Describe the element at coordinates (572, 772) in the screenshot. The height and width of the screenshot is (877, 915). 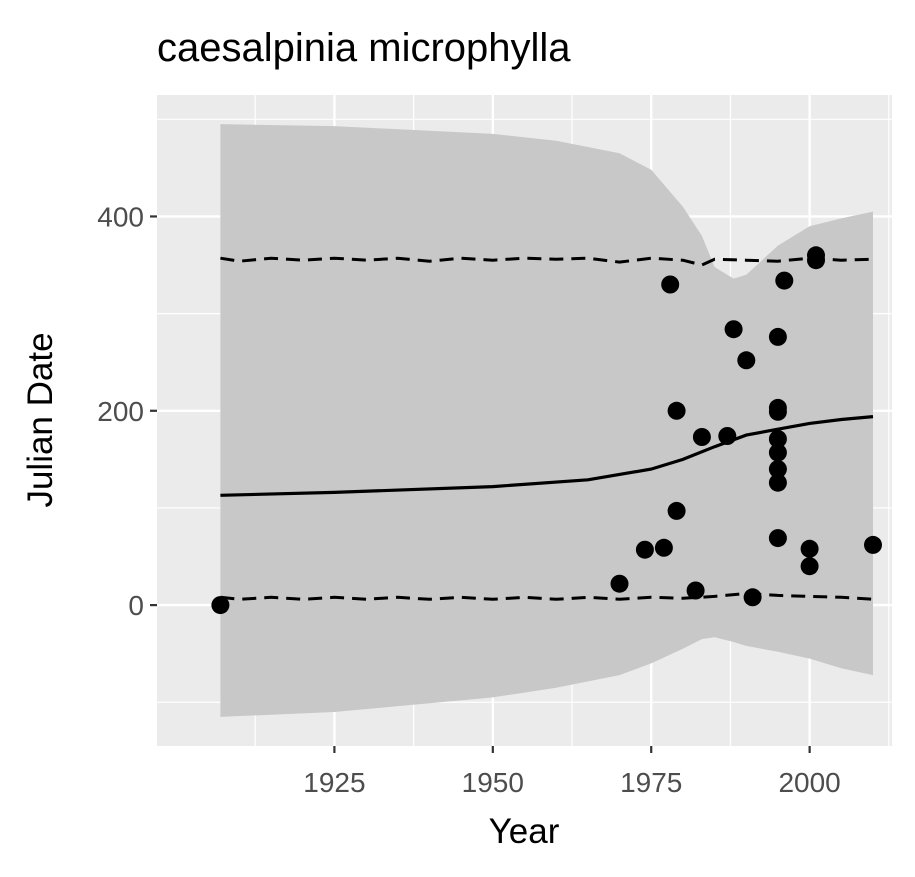
I see `x-axis: 1925 1950 1975 2000` at that location.